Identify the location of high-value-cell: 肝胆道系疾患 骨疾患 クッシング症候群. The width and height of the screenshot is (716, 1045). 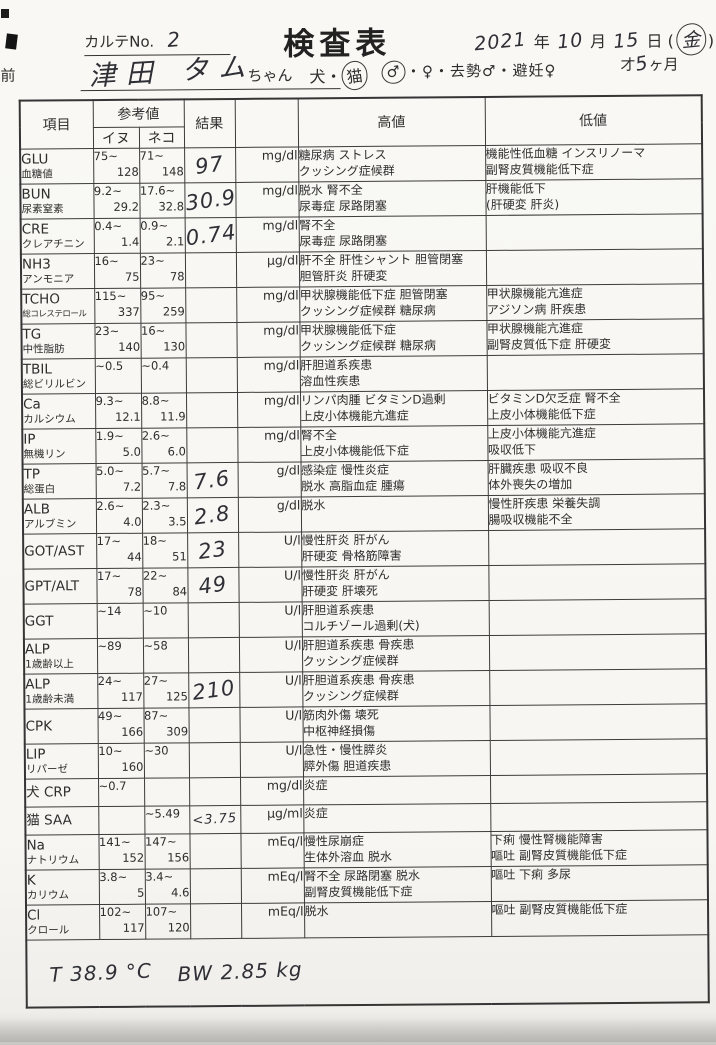
(395, 653).